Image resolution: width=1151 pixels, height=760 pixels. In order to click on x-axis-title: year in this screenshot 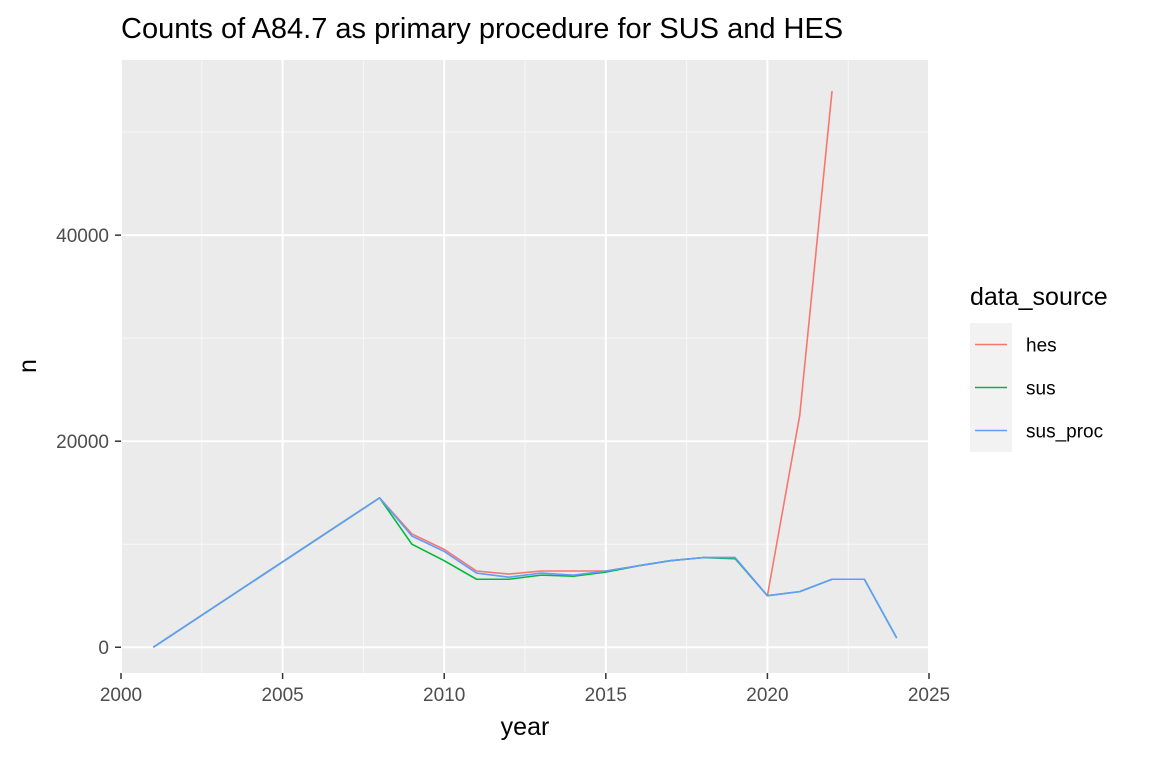, I will do `click(525, 727)`.